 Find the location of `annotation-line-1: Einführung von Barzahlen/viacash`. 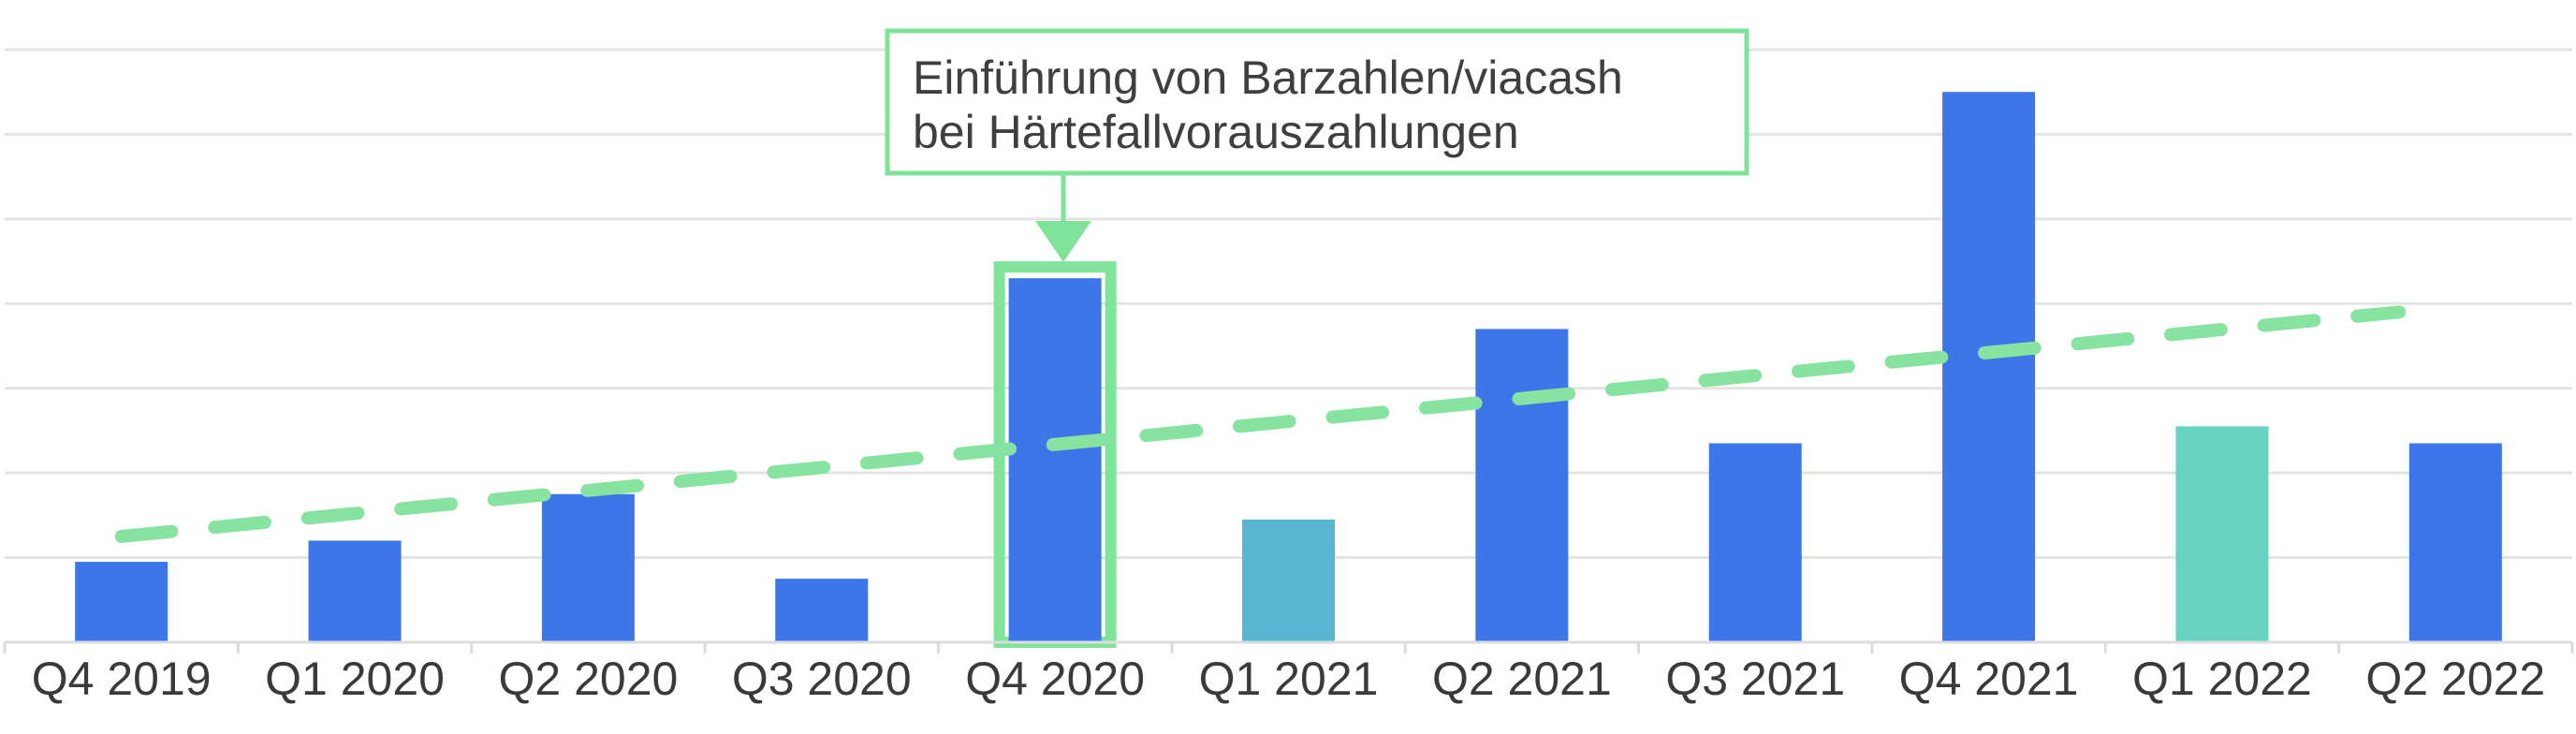

annotation-line-1: Einführung von Barzahlen/viacash is located at coordinates (1268, 77).